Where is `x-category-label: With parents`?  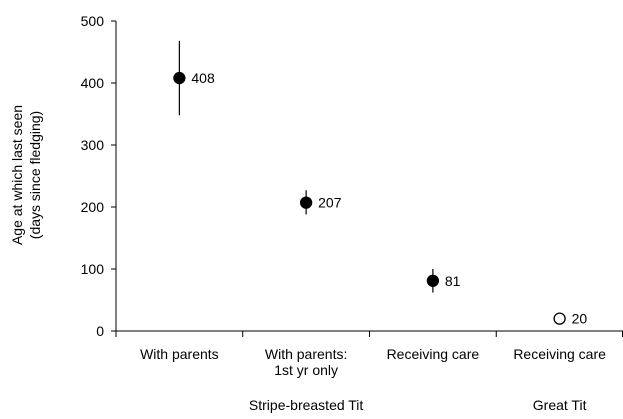
x-category-label: With parents is located at coordinates (179, 354).